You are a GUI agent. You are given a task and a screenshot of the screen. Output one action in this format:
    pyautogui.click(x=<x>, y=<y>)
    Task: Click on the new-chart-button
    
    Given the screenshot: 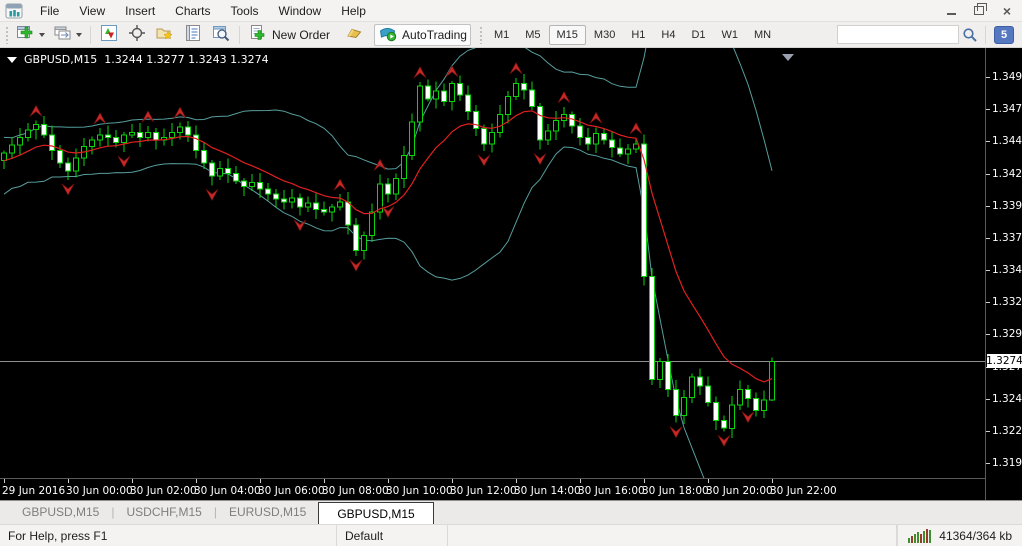 What is the action you would take?
    pyautogui.click(x=30, y=35)
    